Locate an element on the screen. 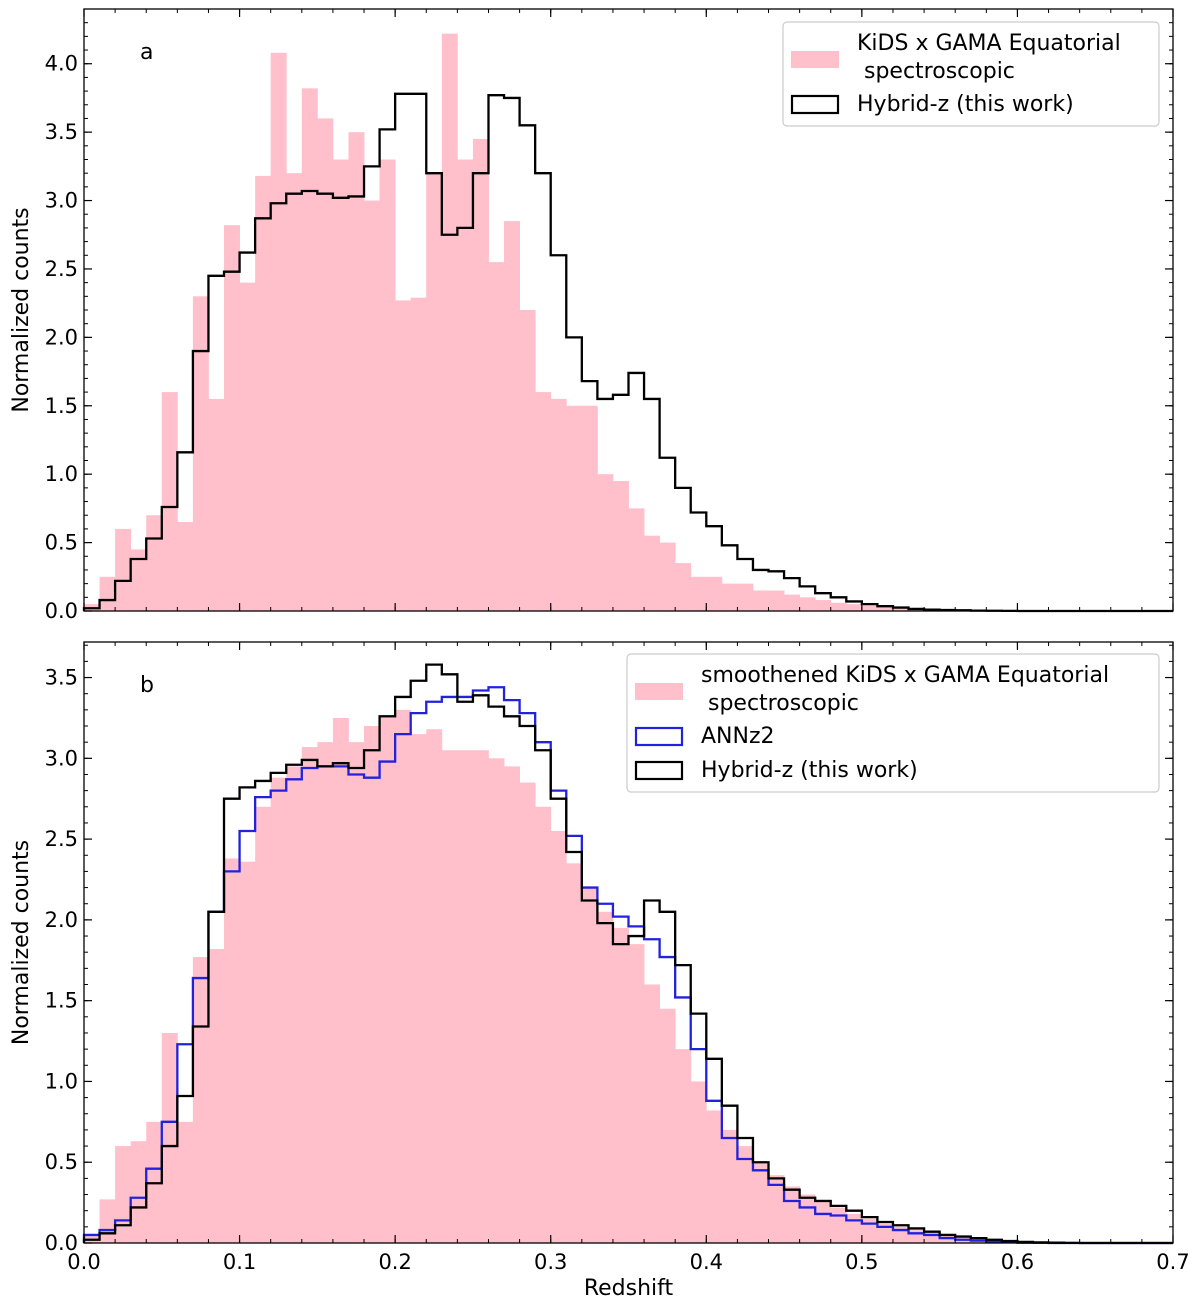 The height and width of the screenshot is (1310, 1200). y-tick-label: 0.5 is located at coordinates (61, 1162).